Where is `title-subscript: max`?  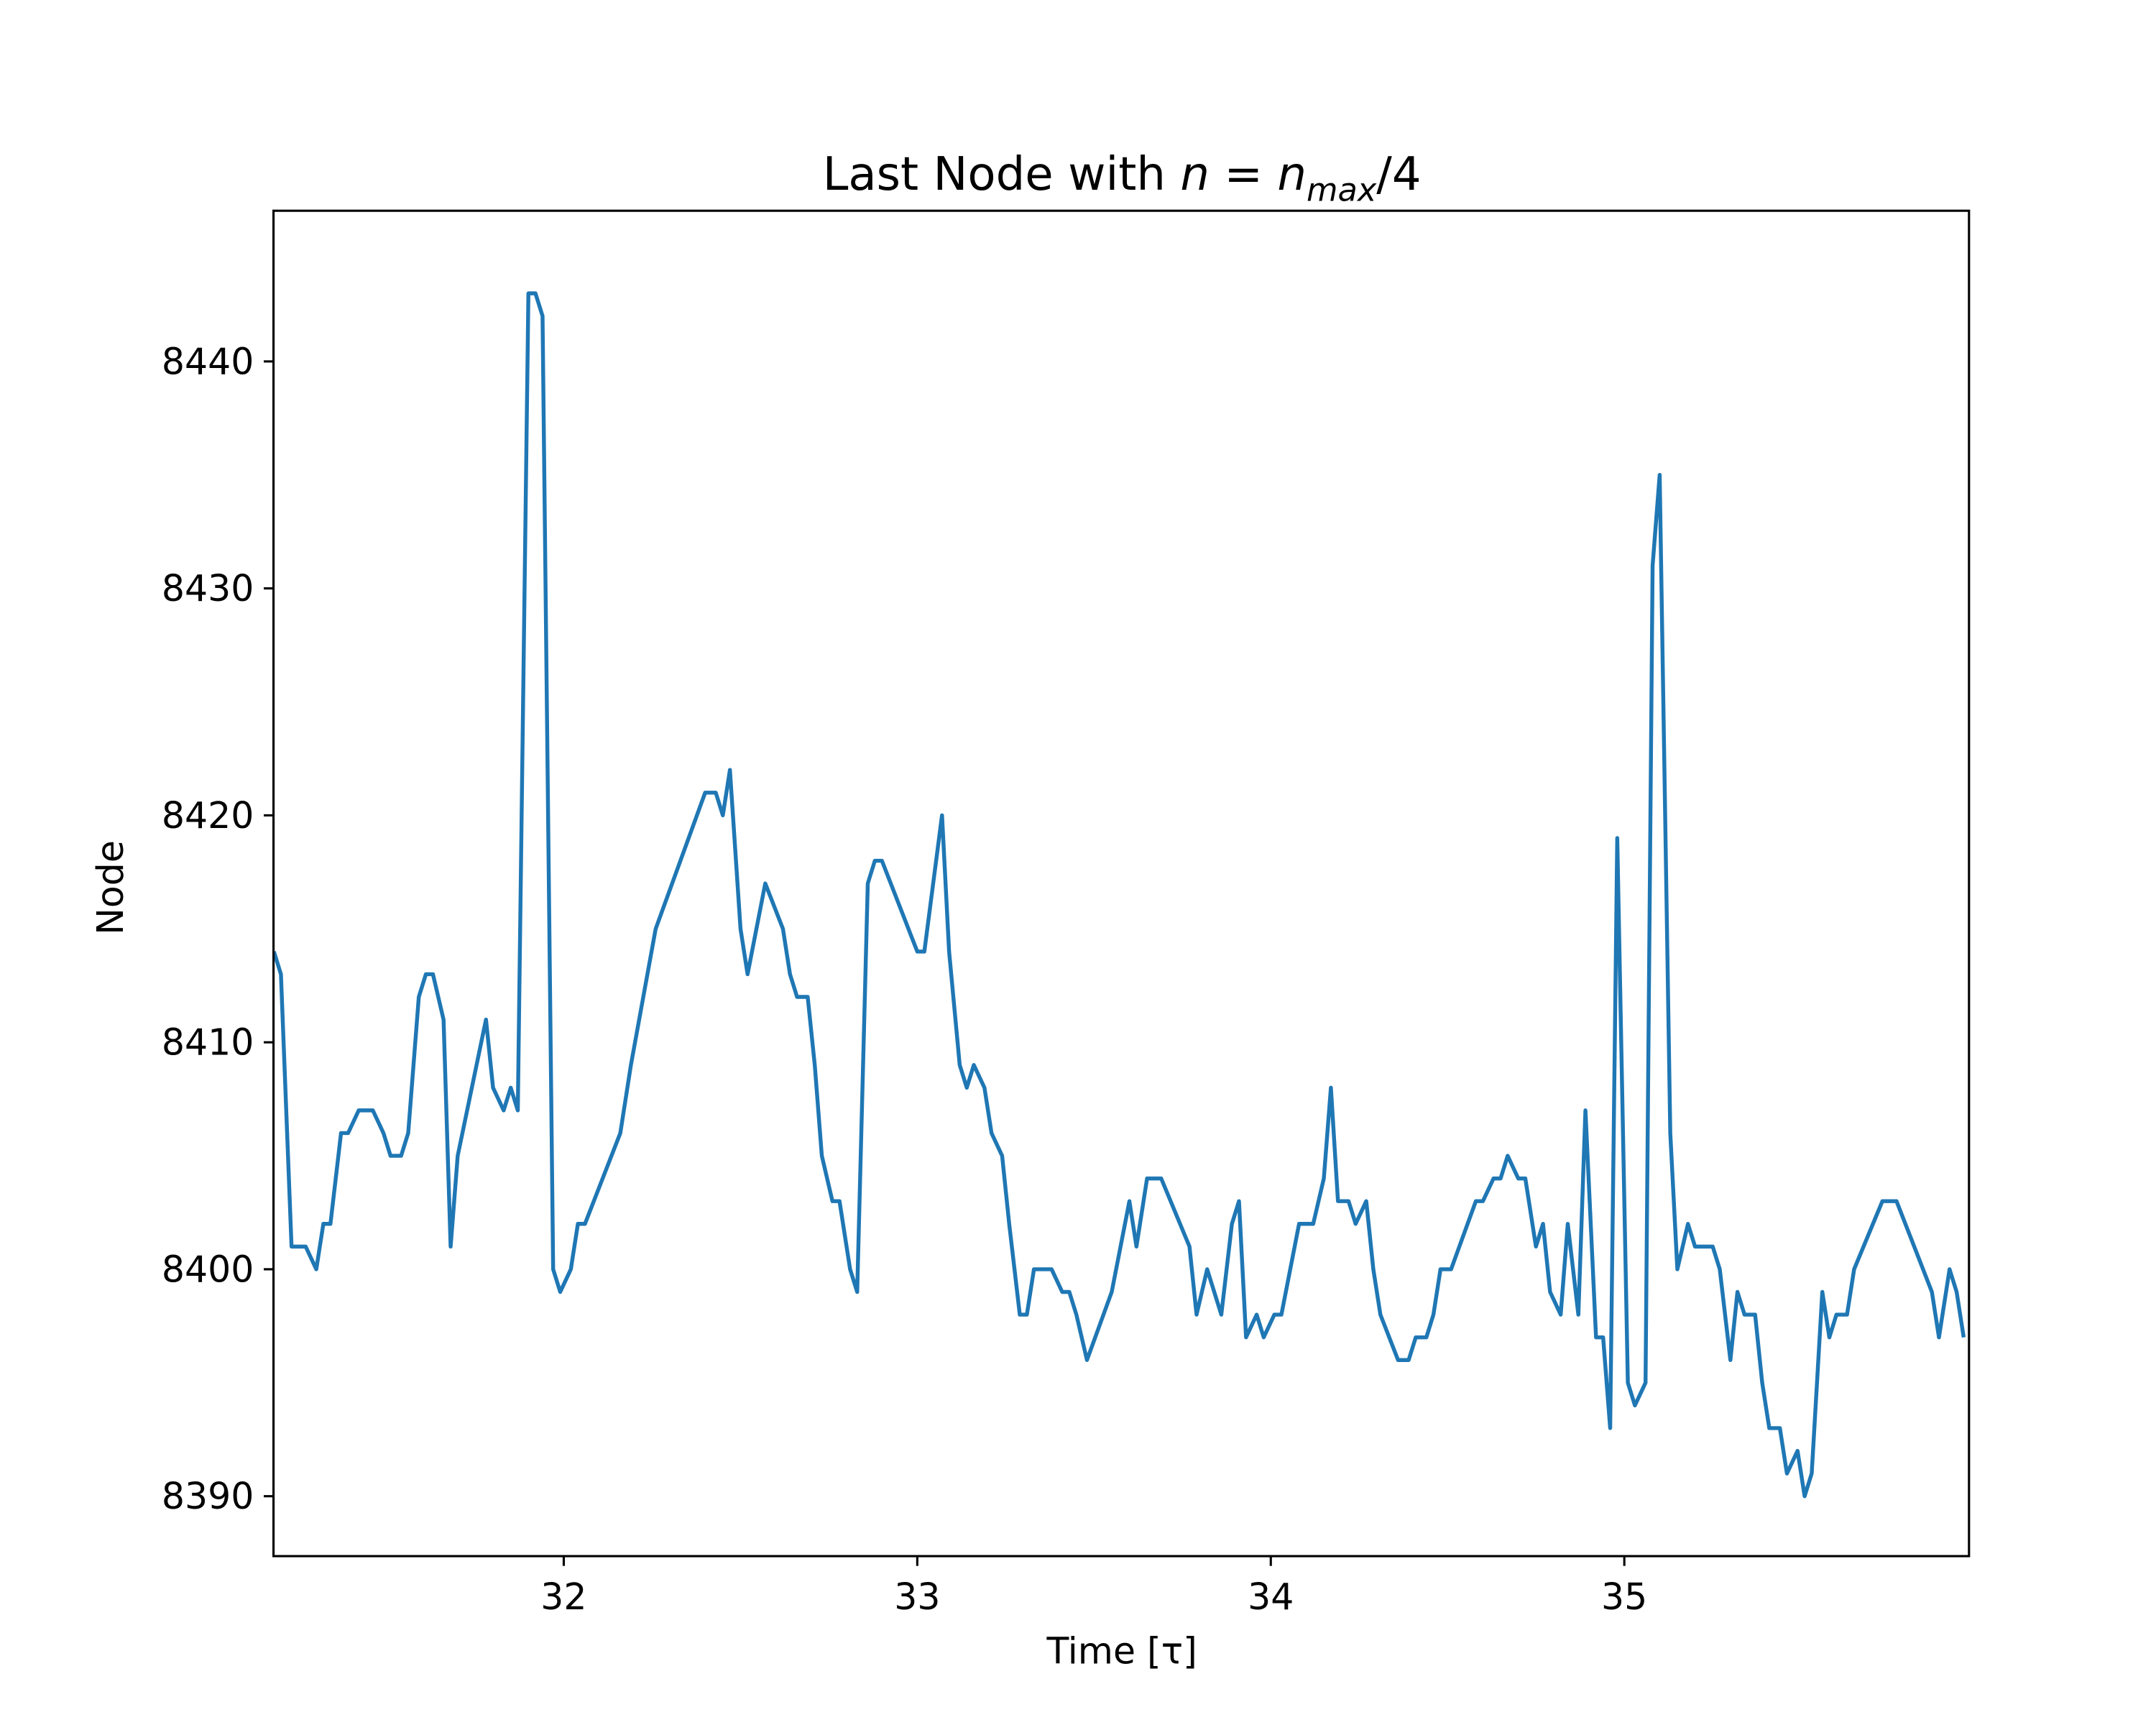 title-subscript: max is located at coordinates (1342, 190).